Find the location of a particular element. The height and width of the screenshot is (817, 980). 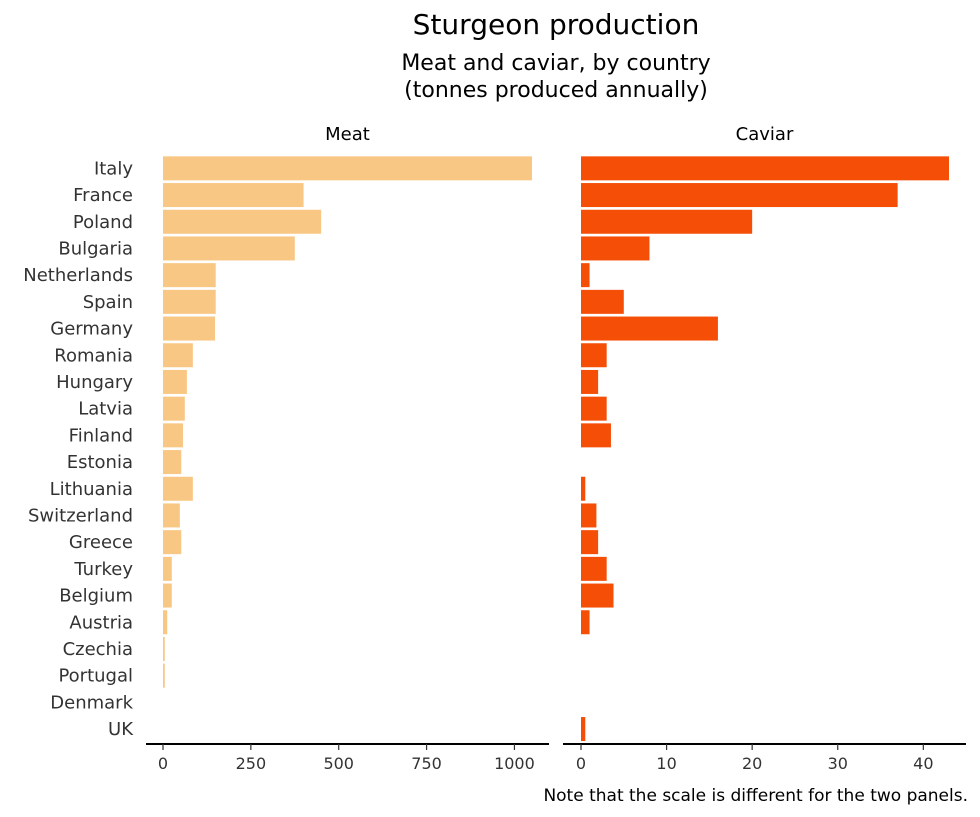

category-label-romania: Romania is located at coordinates (93, 355).